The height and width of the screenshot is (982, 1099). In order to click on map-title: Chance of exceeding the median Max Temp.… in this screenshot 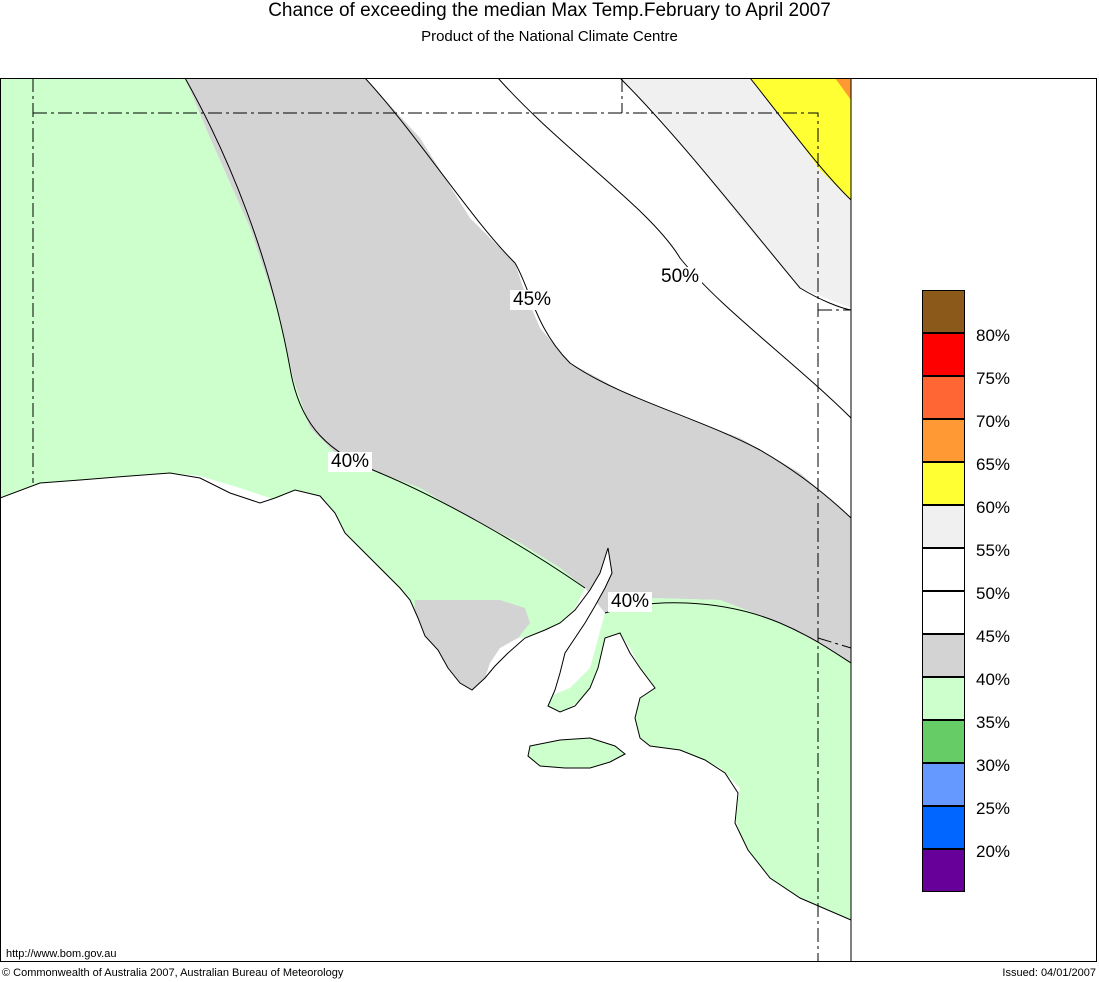, I will do `click(549, 10)`.